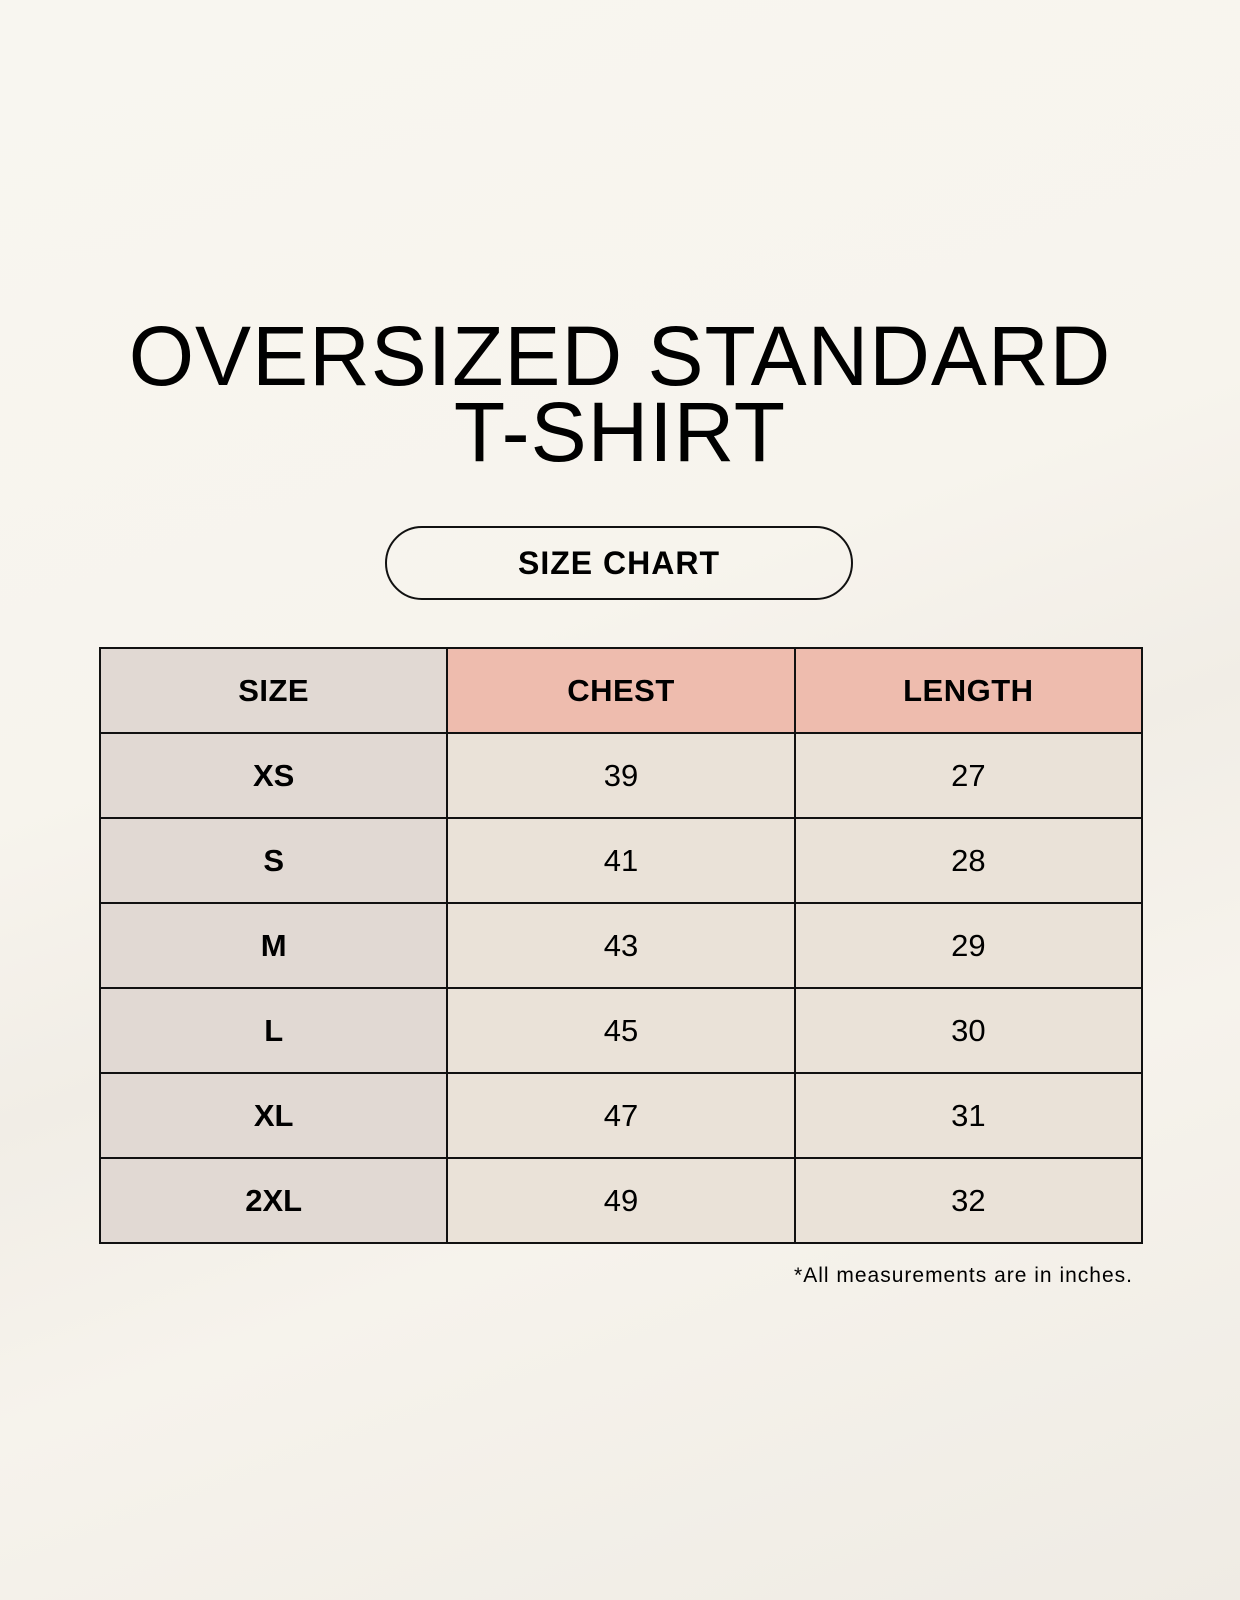  I want to click on cell-chest: 47, so click(621, 1115).